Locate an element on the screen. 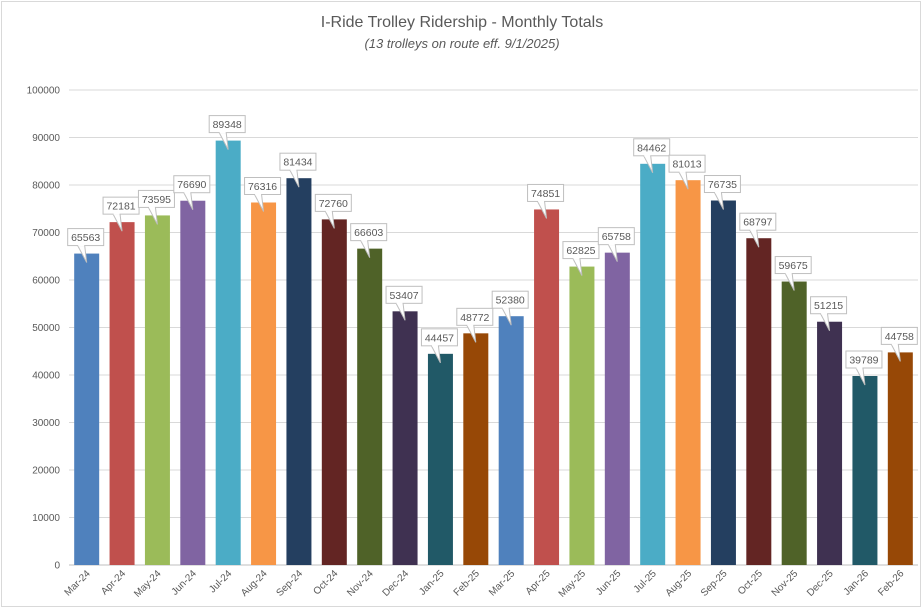 The width and height of the screenshot is (924, 610). data-label: 39789 is located at coordinates (863, 361).